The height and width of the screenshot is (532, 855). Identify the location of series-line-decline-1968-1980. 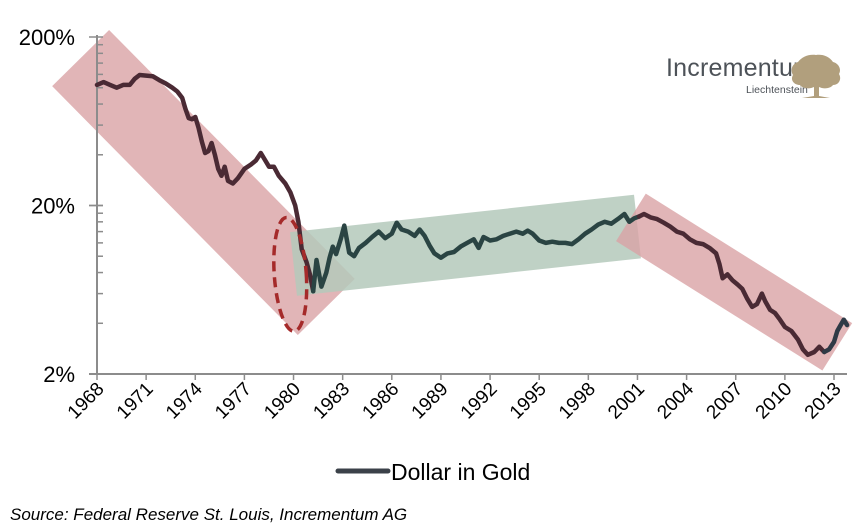
(205, 183).